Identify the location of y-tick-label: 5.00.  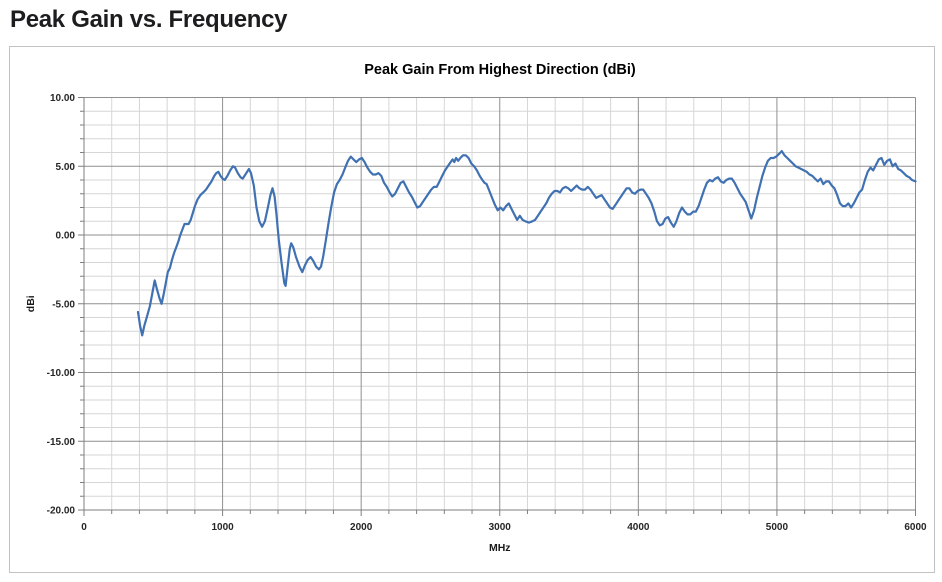
(66, 167).